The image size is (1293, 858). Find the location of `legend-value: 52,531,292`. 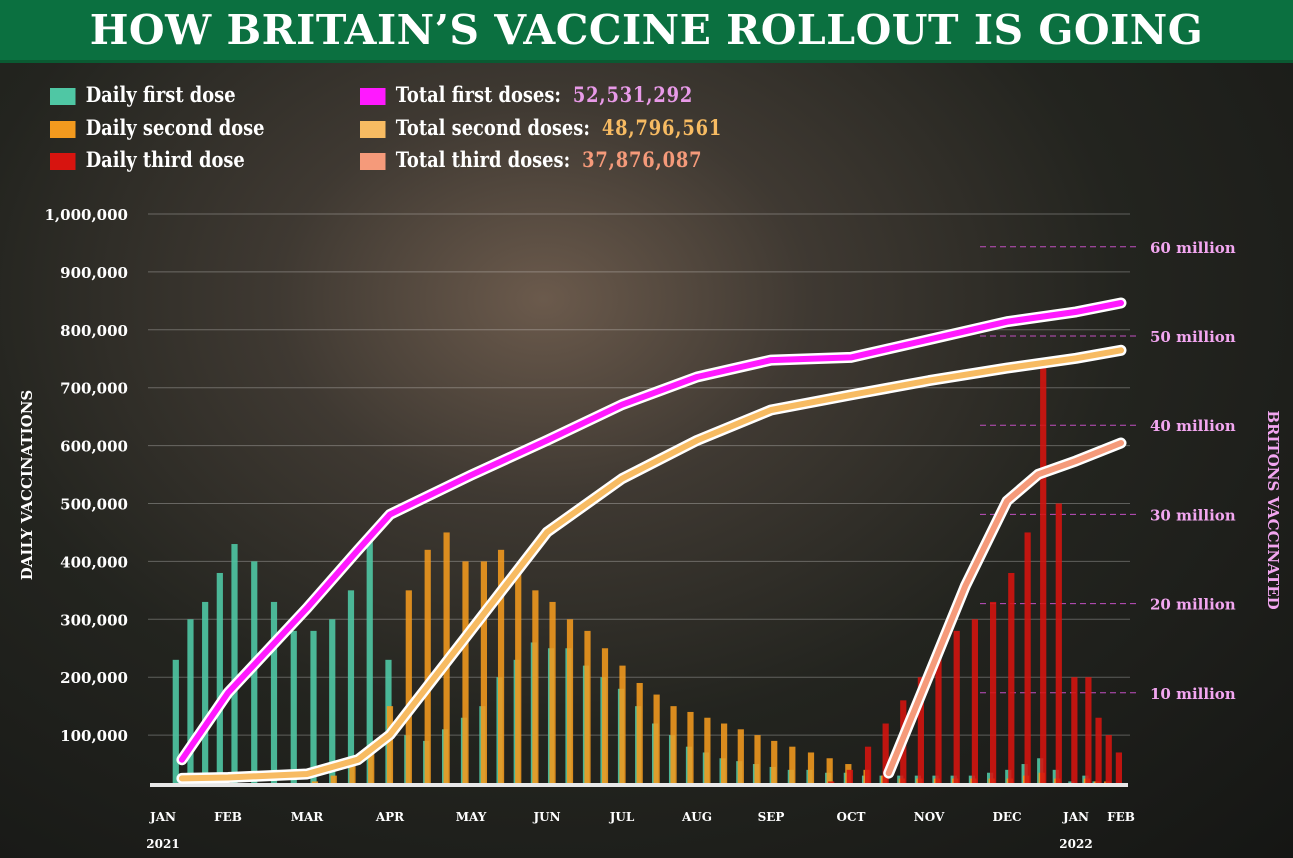

legend-value: 52,531,292 is located at coordinates (633, 94).